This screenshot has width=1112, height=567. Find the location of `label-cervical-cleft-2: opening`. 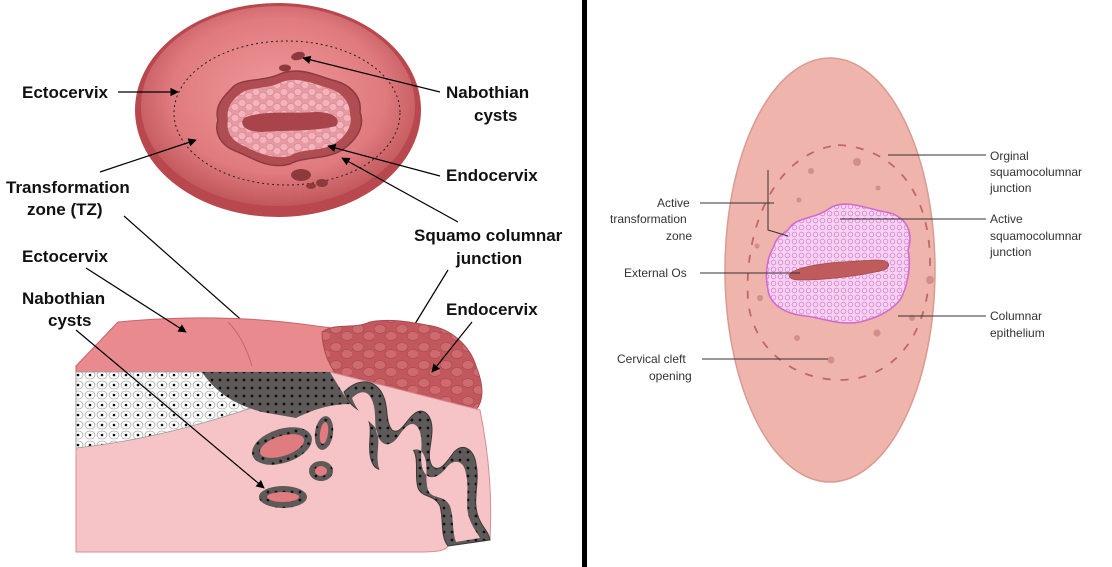

label-cervical-cleft-2: opening is located at coordinates (670, 376).